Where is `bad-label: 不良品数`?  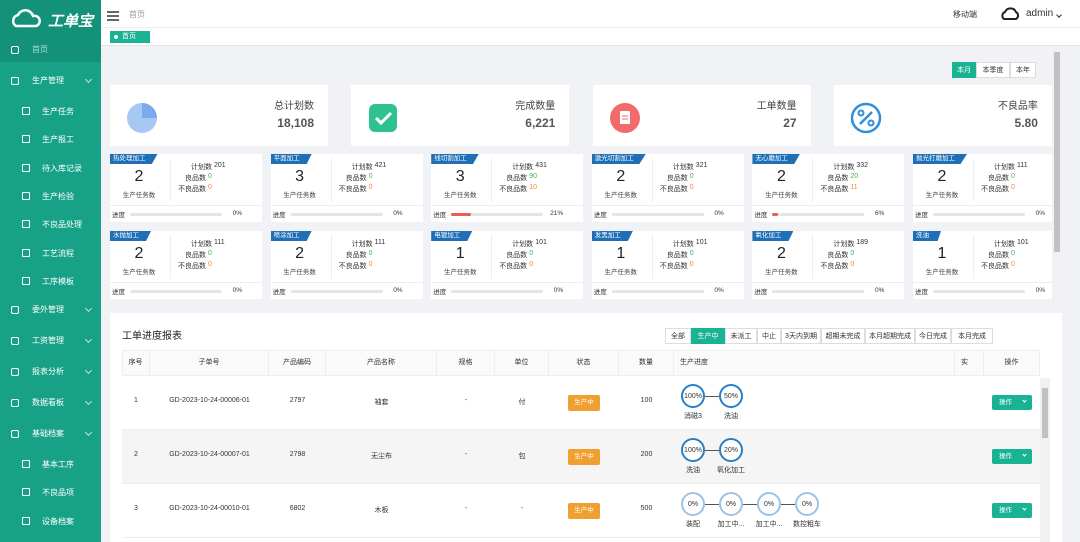 bad-label: 不良品数 is located at coordinates (352, 266).